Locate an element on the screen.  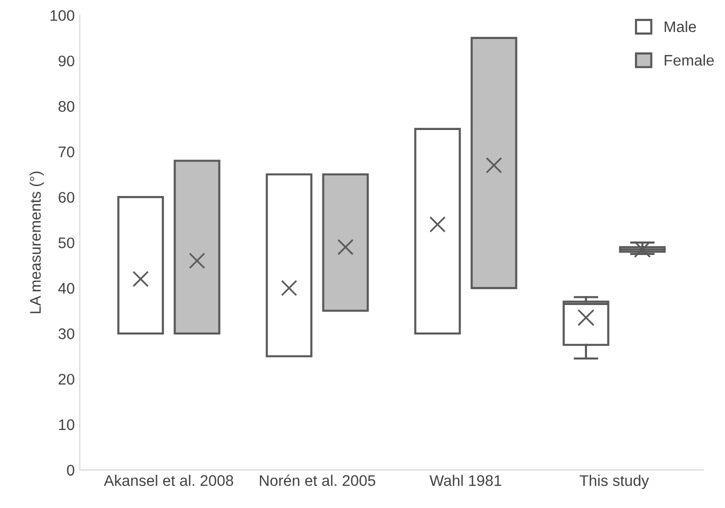
y-tick-label: 0 is located at coordinates (70, 470).